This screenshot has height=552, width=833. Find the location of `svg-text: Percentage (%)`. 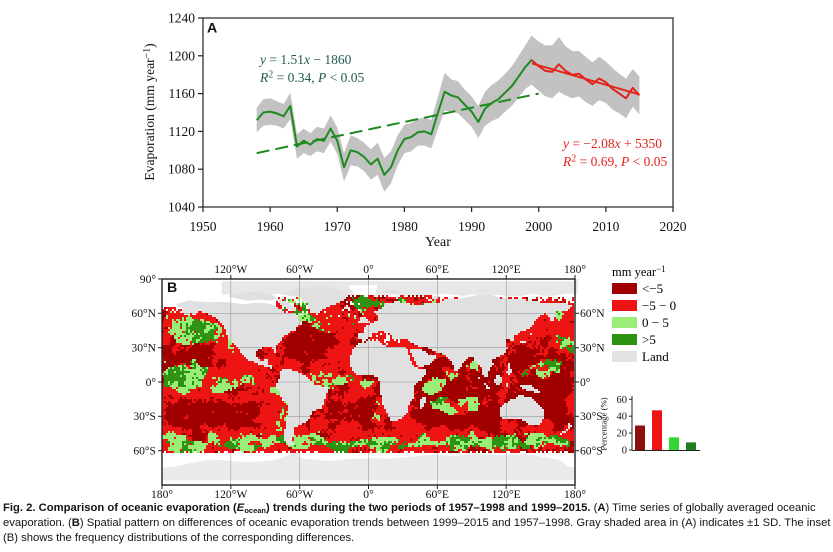

svg-text: Percentage (%) is located at coordinates (604, 423).